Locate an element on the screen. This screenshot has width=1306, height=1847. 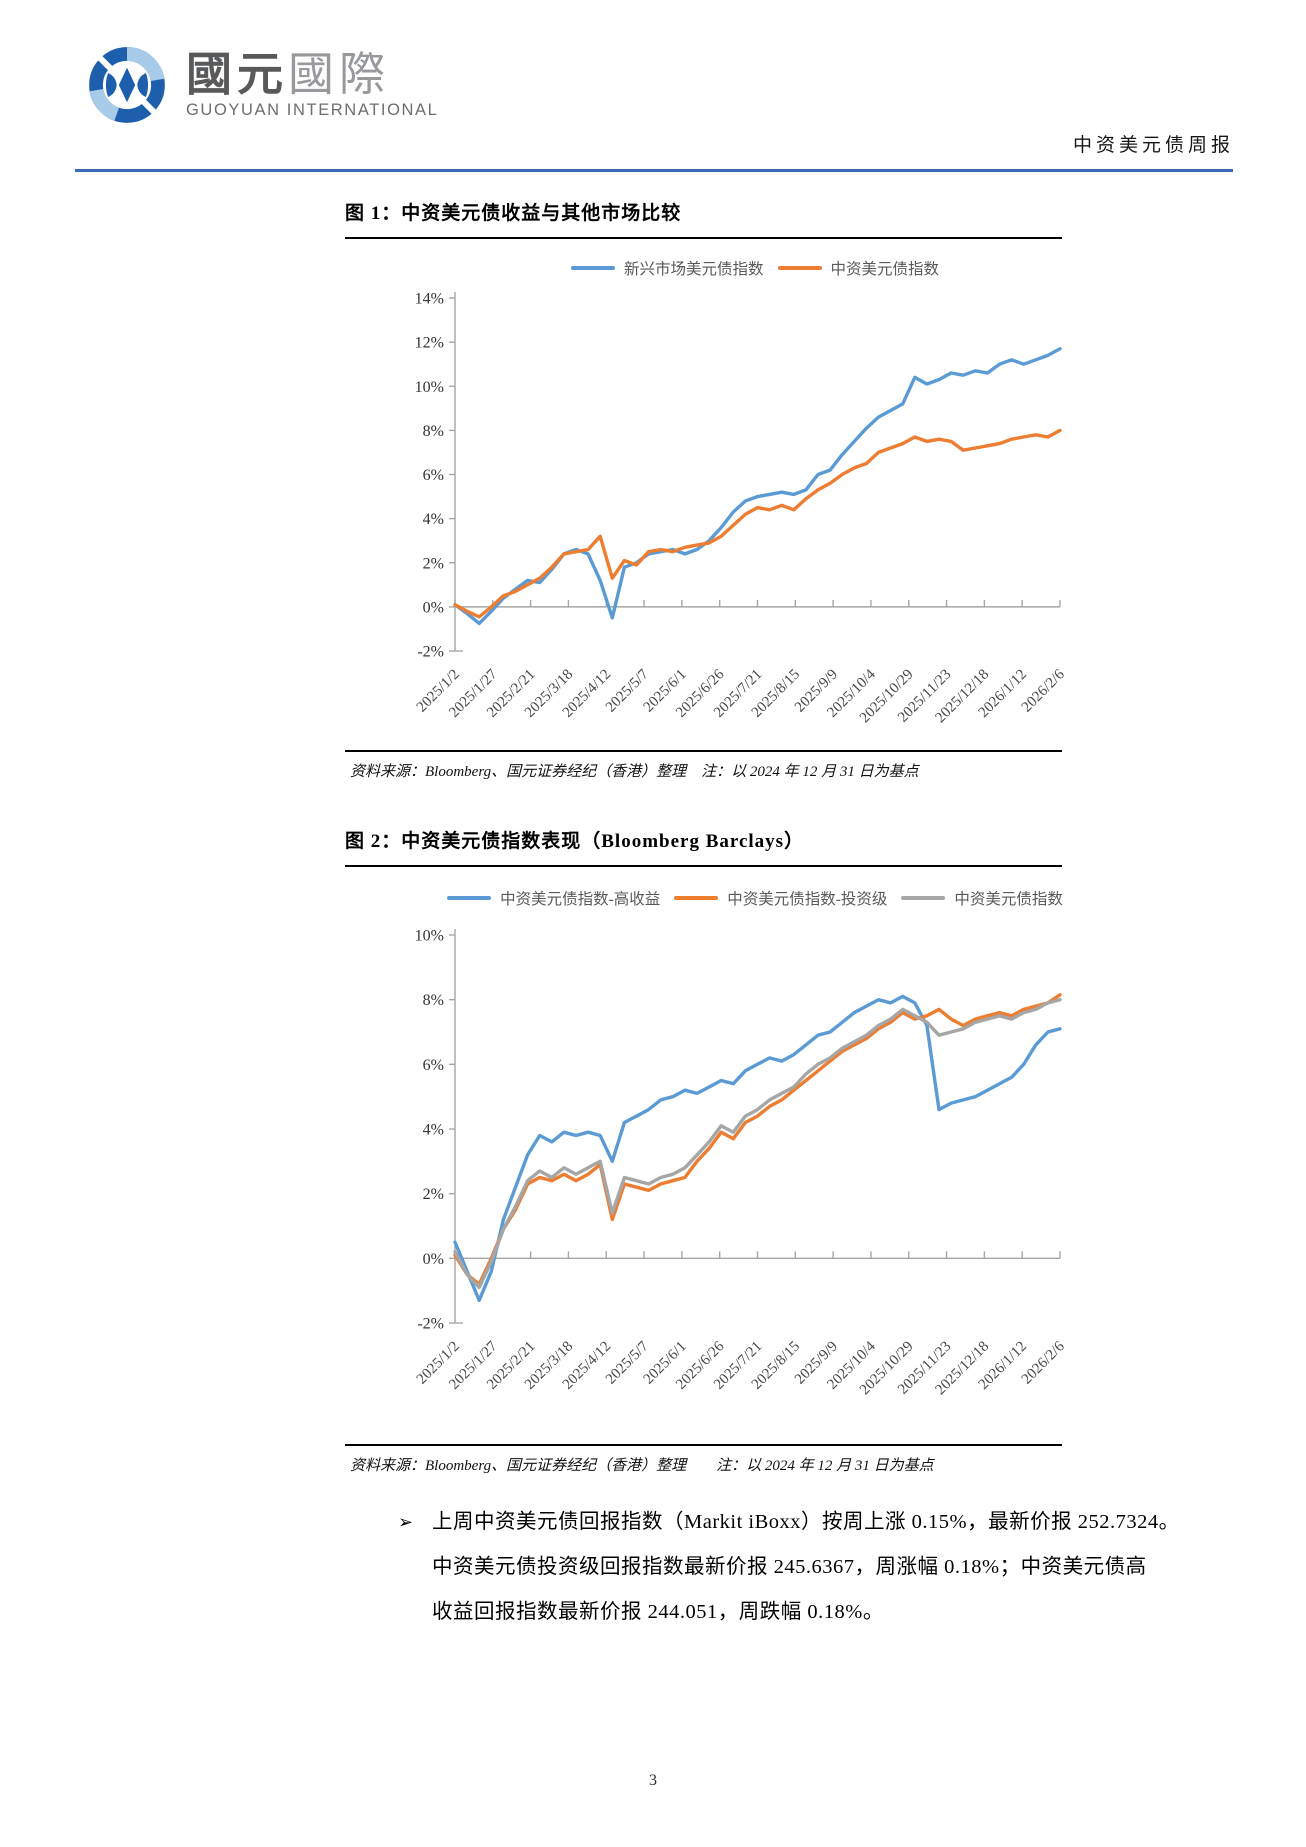
header-logo: 國元國際 GUOYUAN INTERNATIONAL is located at coordinates (261, 85).